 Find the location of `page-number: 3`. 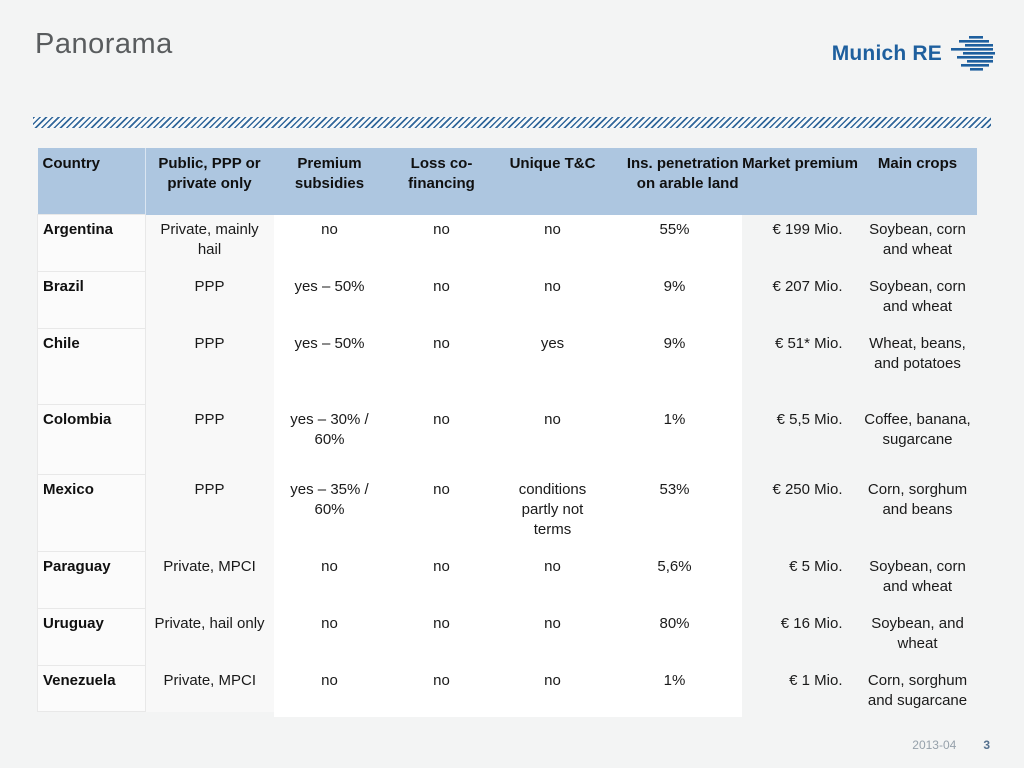

page-number: 3 is located at coordinates (986, 745).